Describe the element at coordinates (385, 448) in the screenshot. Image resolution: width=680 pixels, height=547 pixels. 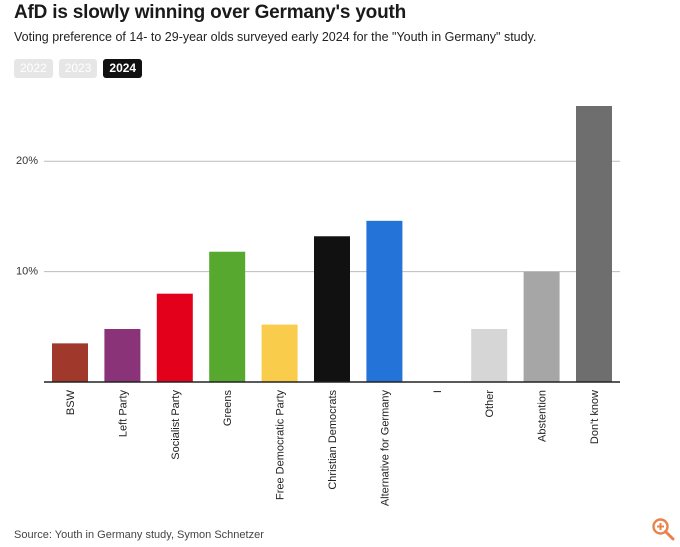
I see `x-tick-label: Alternative for Germany` at that location.